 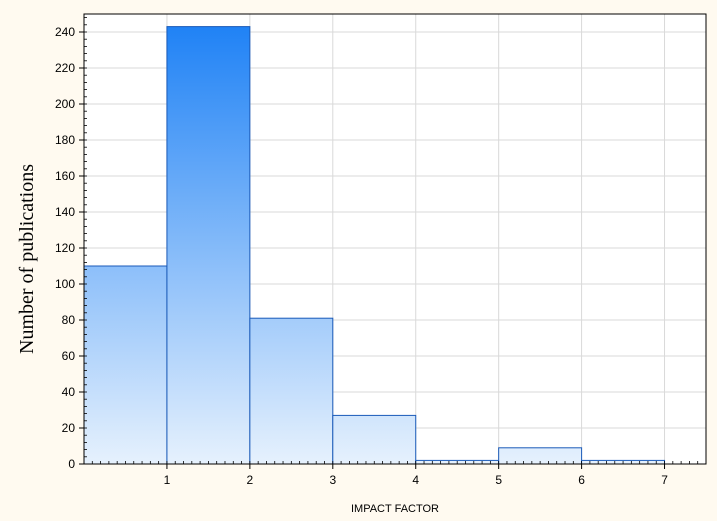 I want to click on x-tick-label: 6, so click(x=581, y=480).